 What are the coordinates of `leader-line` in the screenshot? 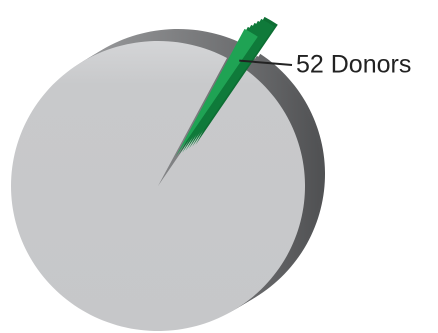 It's located at (266, 62).